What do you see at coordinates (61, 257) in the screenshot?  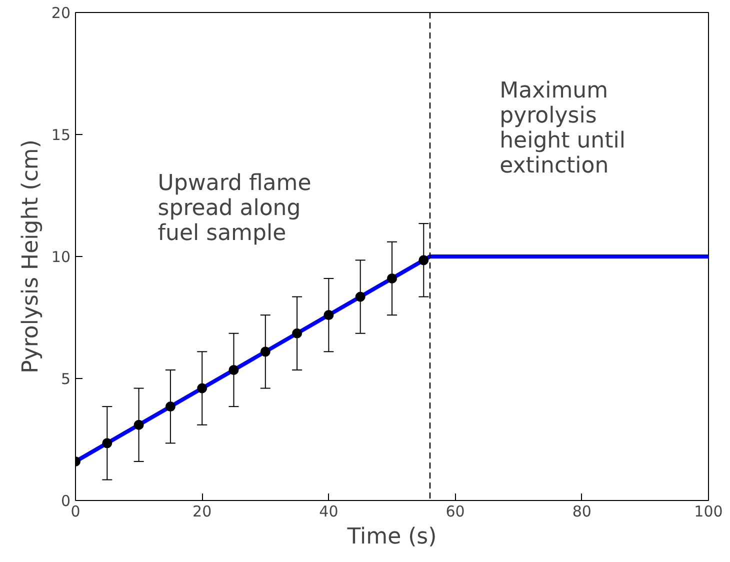 I see `y-tick-label: 10` at bounding box center [61, 257].